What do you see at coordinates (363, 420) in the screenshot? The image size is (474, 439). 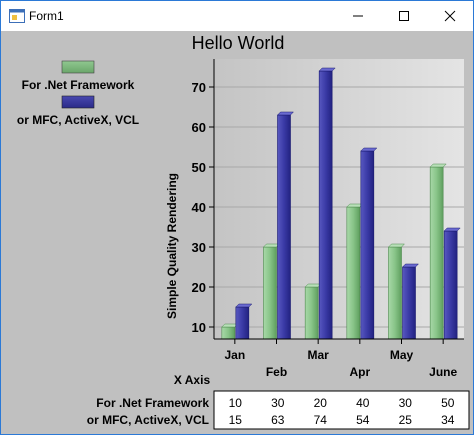 I see `data-table-cell: 54` at bounding box center [363, 420].